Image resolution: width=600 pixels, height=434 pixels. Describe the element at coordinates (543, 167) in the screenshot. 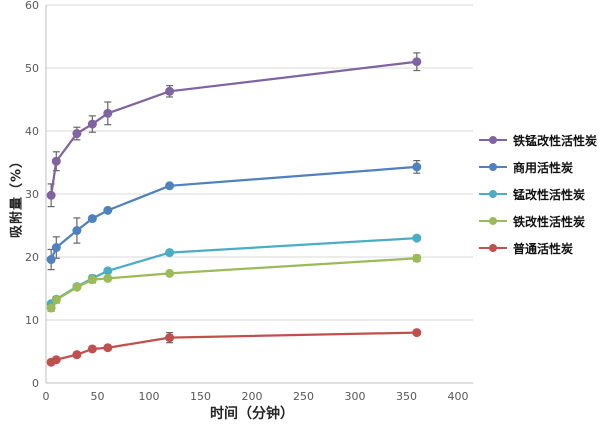

I see `legend-label: 商用活性炭` at that location.